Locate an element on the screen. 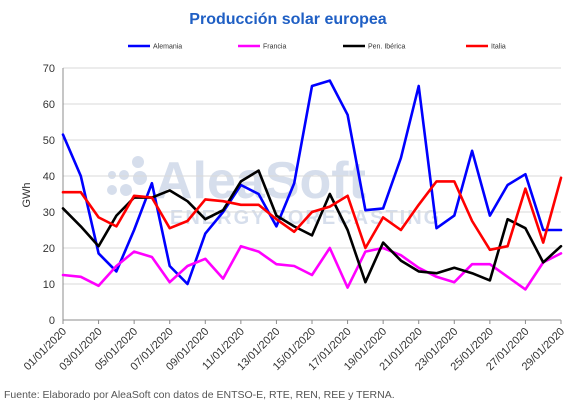  y-tick-labels: 0 10 20 30 40 50 60 70 is located at coordinates (49, 195).